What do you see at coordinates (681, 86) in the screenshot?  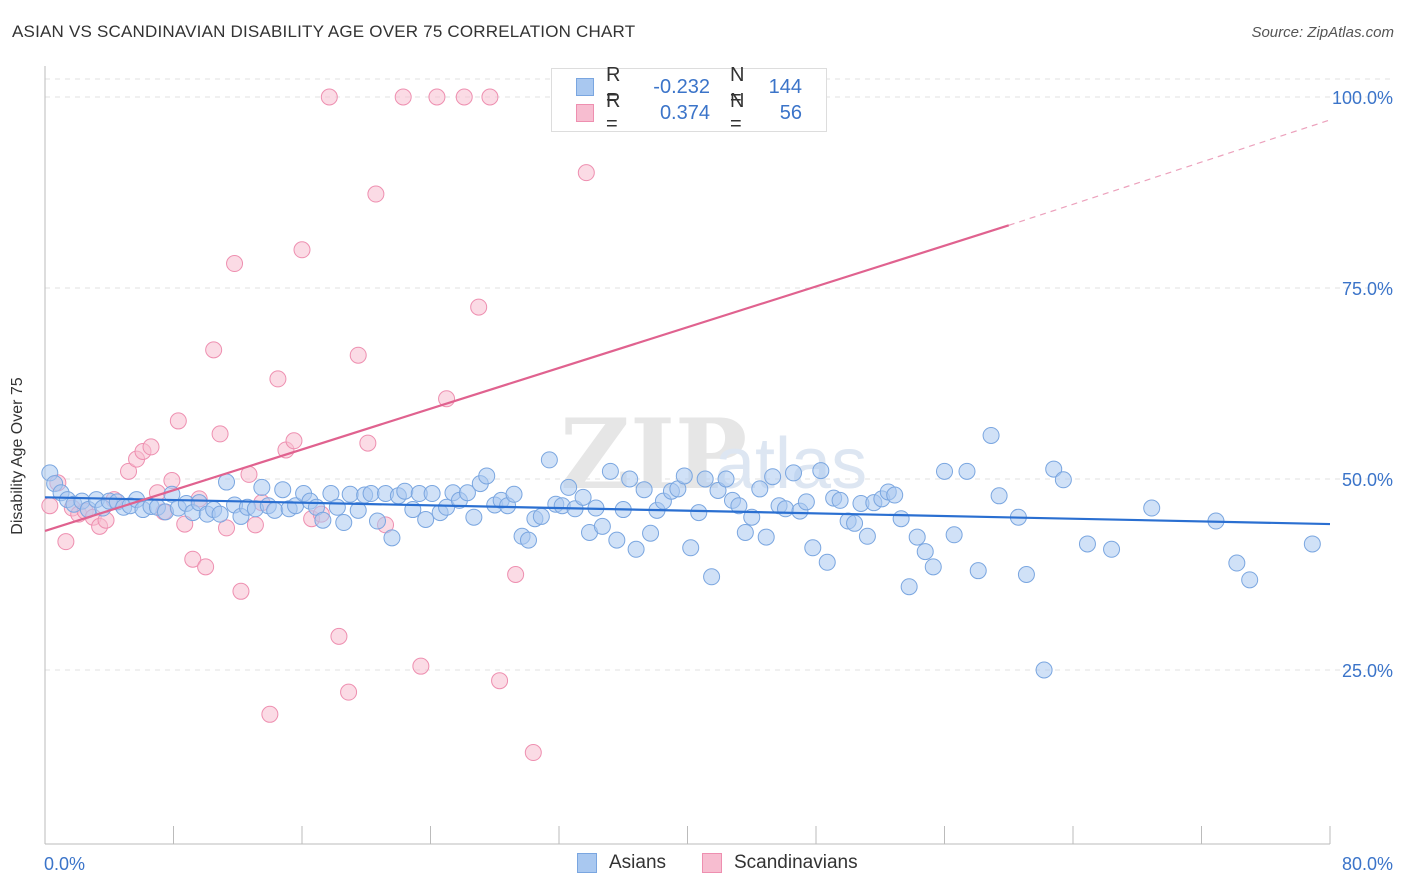 I see `r-value: -0.232` at bounding box center [681, 86].